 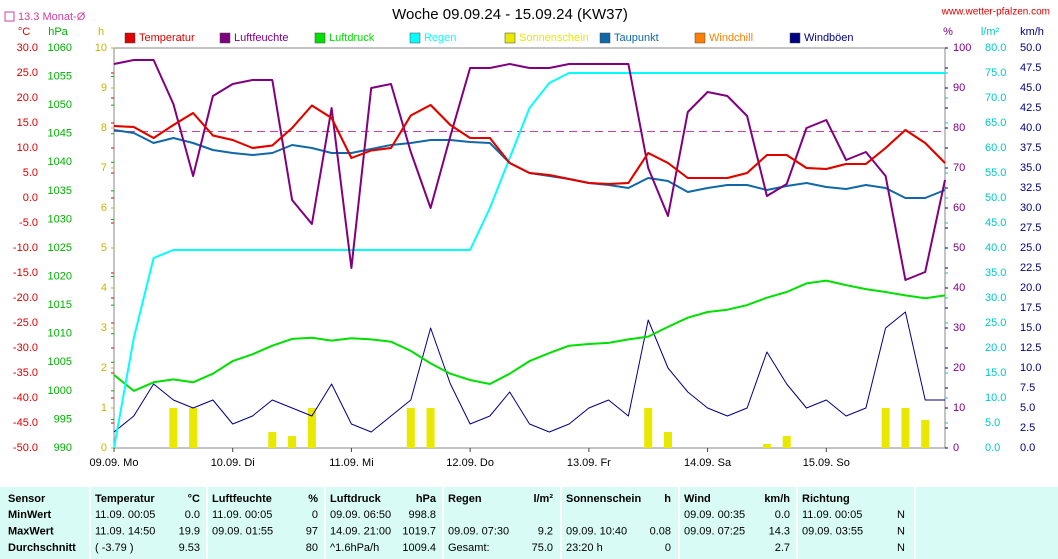 I want to click on tick-label: 32.5, so click(x=1030, y=188).